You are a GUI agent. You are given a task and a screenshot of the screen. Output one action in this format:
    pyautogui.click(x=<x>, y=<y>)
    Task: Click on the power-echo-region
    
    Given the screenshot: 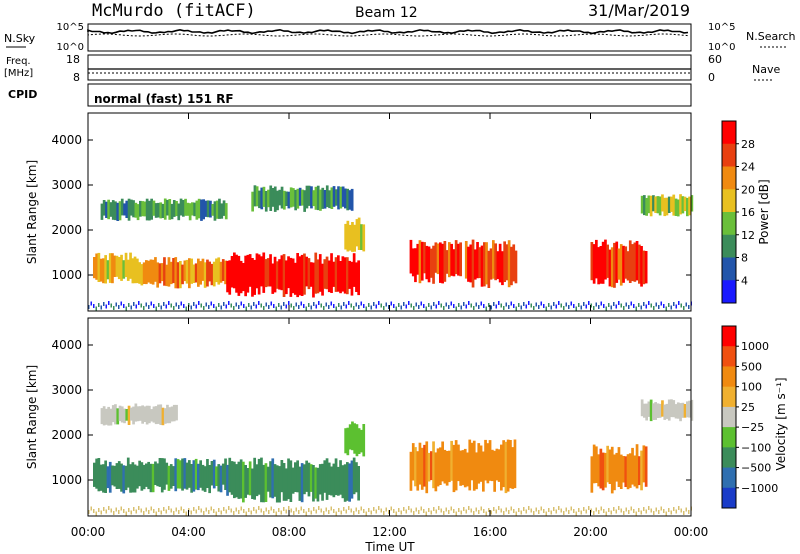 What is the action you would take?
    pyautogui.click(x=491, y=263)
    